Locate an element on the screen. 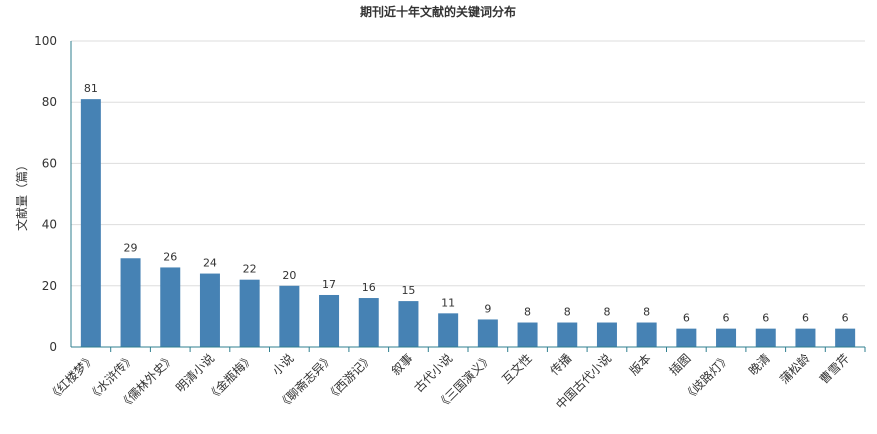 This screenshot has height=434, width=877. data-label: 11 is located at coordinates (448, 302).